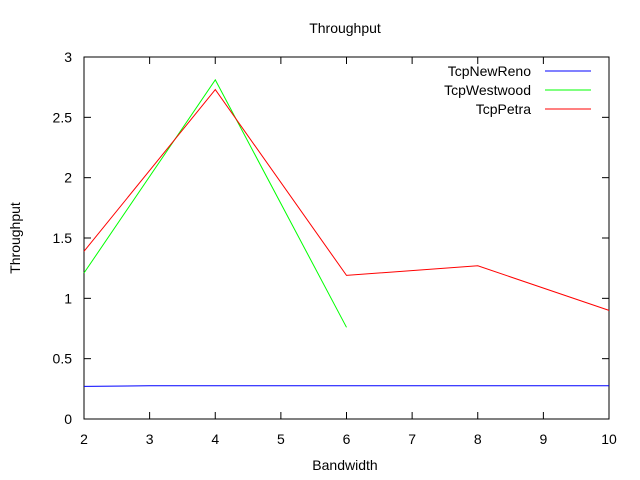 Image resolution: width=640 pixels, height=480 pixels. I want to click on y-tick-label: 1.5, so click(63, 238).